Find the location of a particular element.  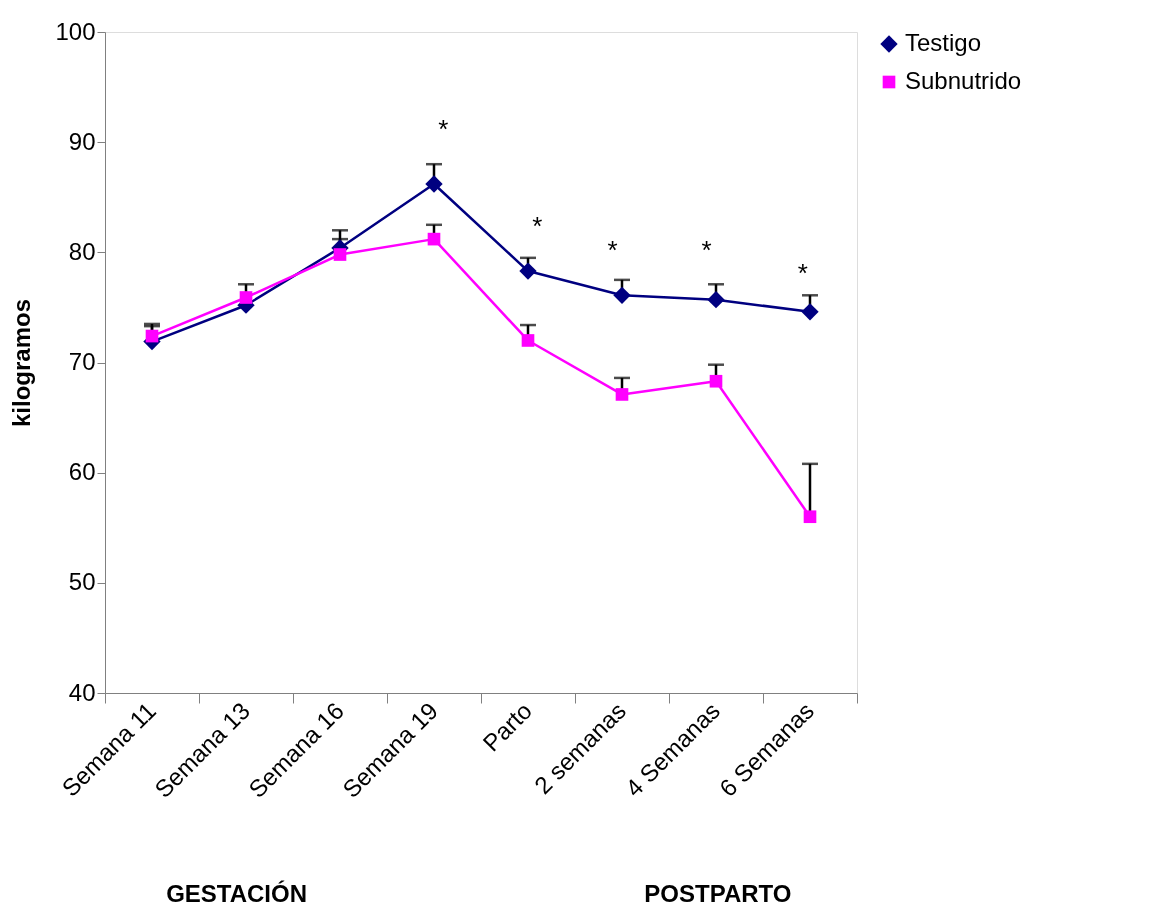

y-tick-label: 80 is located at coordinates (82, 251).